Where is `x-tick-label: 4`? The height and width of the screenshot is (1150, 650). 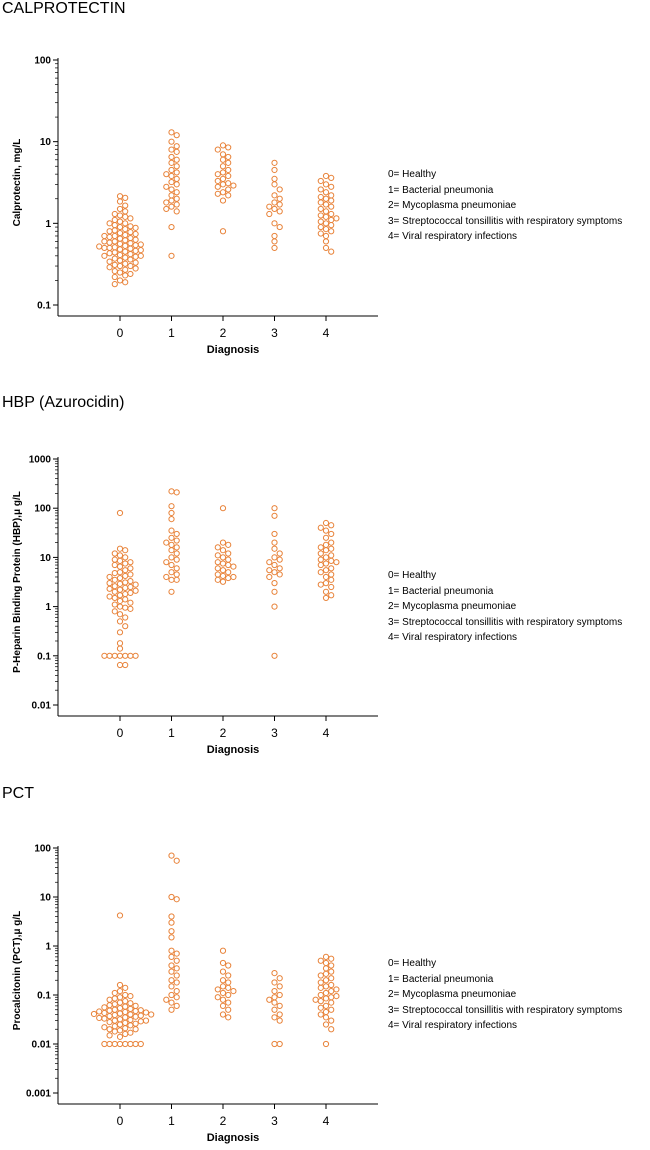 x-tick-label: 4 is located at coordinates (326, 733).